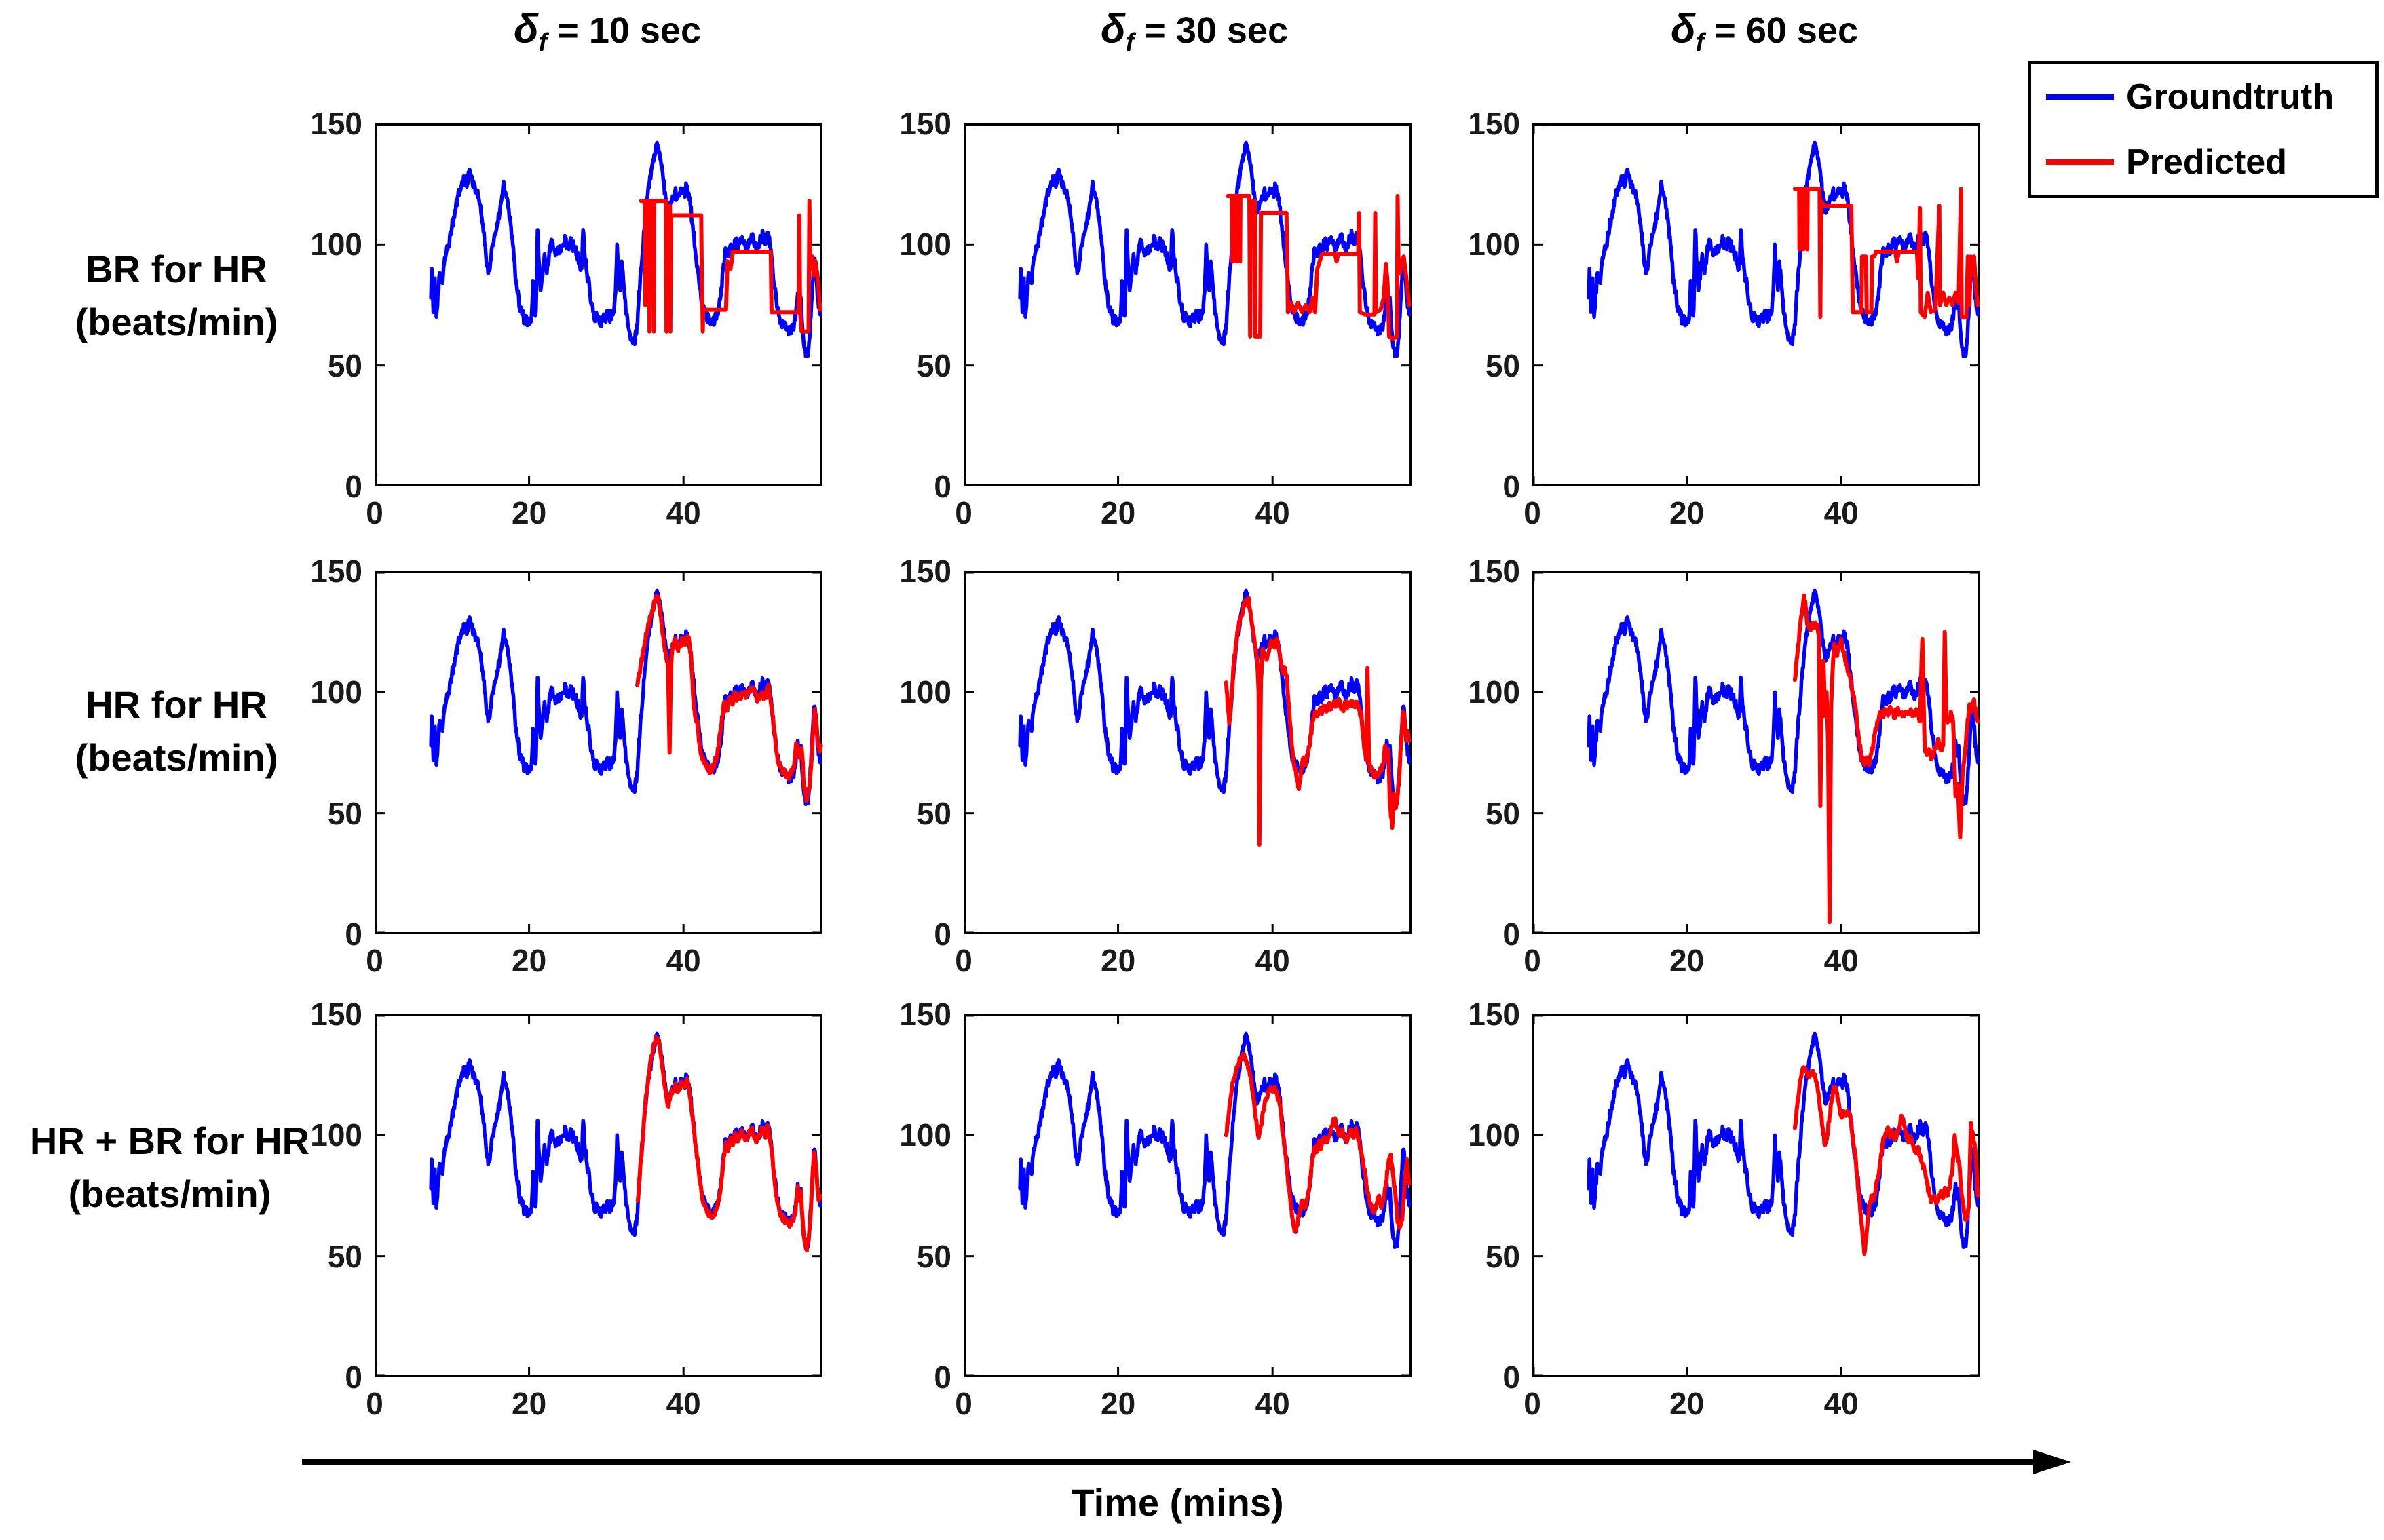  I want to click on plot-hr-for-hr-10sec, so click(599, 753).